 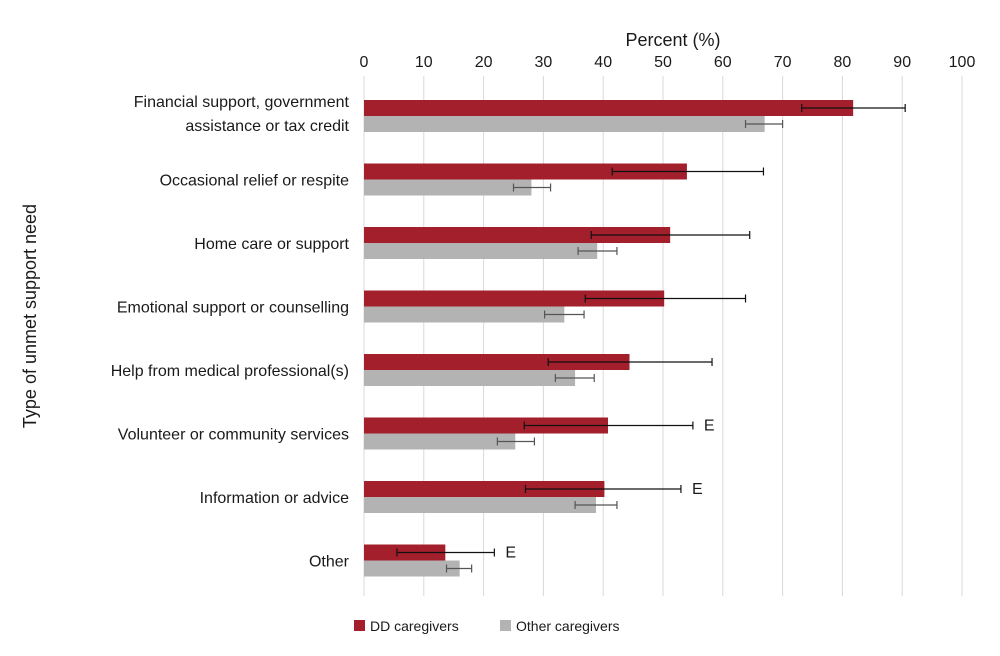 I want to click on x-tick-label: 30, so click(x=544, y=62).